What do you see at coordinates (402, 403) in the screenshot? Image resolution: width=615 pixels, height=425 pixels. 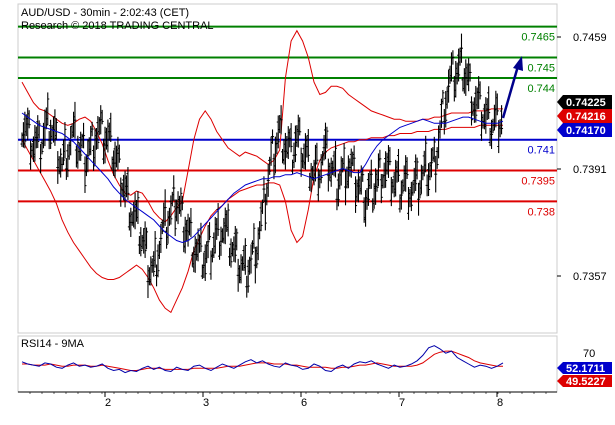 I see `x-tick-label: 7` at bounding box center [402, 403].